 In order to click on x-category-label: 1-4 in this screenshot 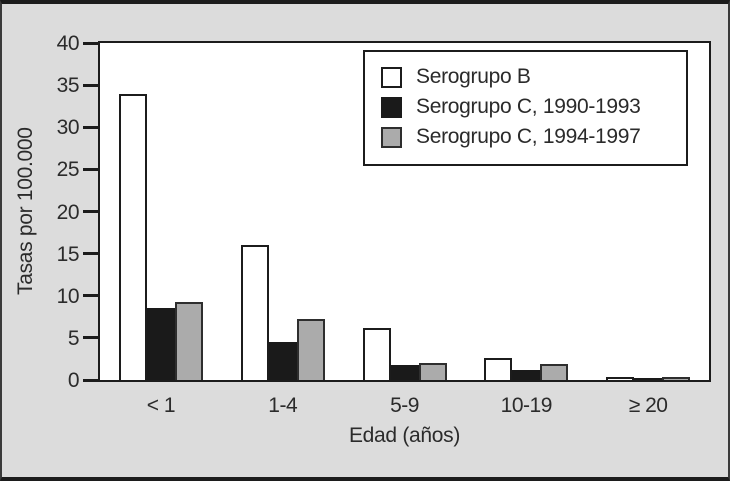, I will do `click(283, 405)`.